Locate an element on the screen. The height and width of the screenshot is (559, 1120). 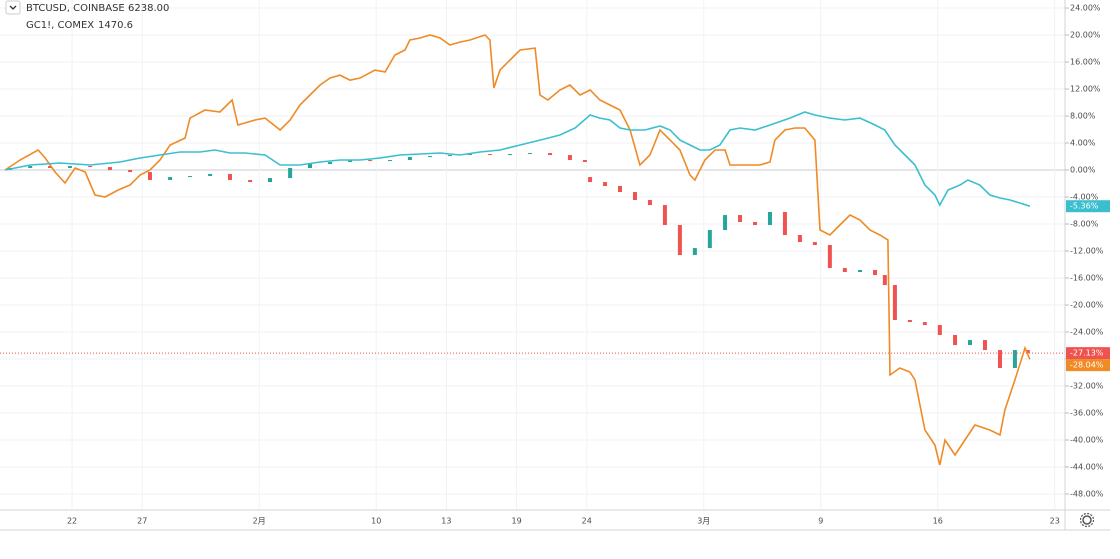
chevron is located at coordinates (13, 7).